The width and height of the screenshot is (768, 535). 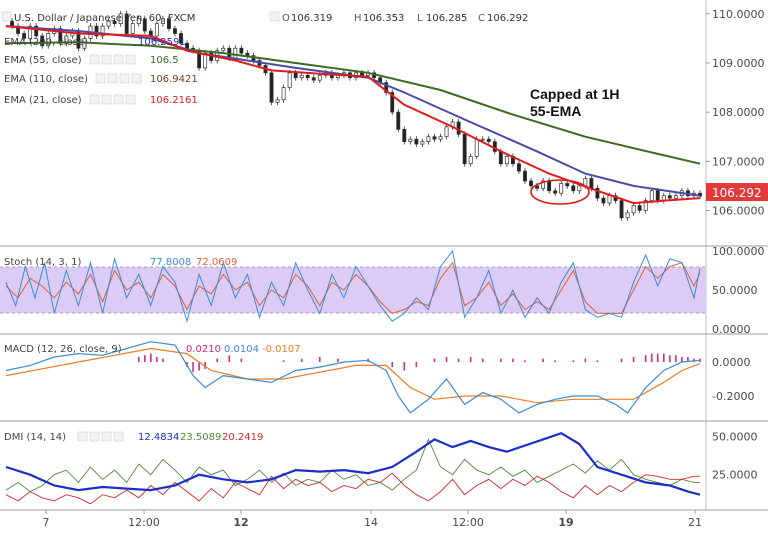 I want to click on ema200-value: 106.2591, so click(x=162, y=42).